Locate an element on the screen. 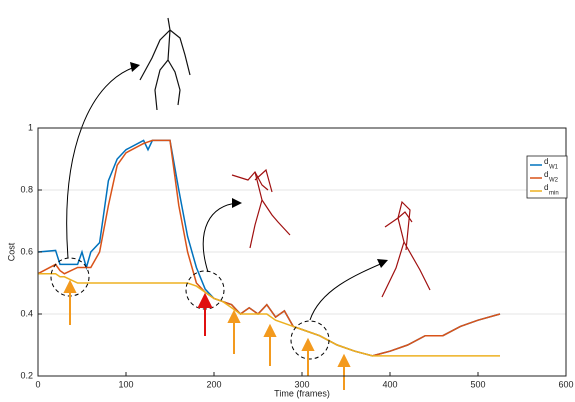 The width and height of the screenshot is (575, 402). x-tick-label: 500 is located at coordinates (477, 384).